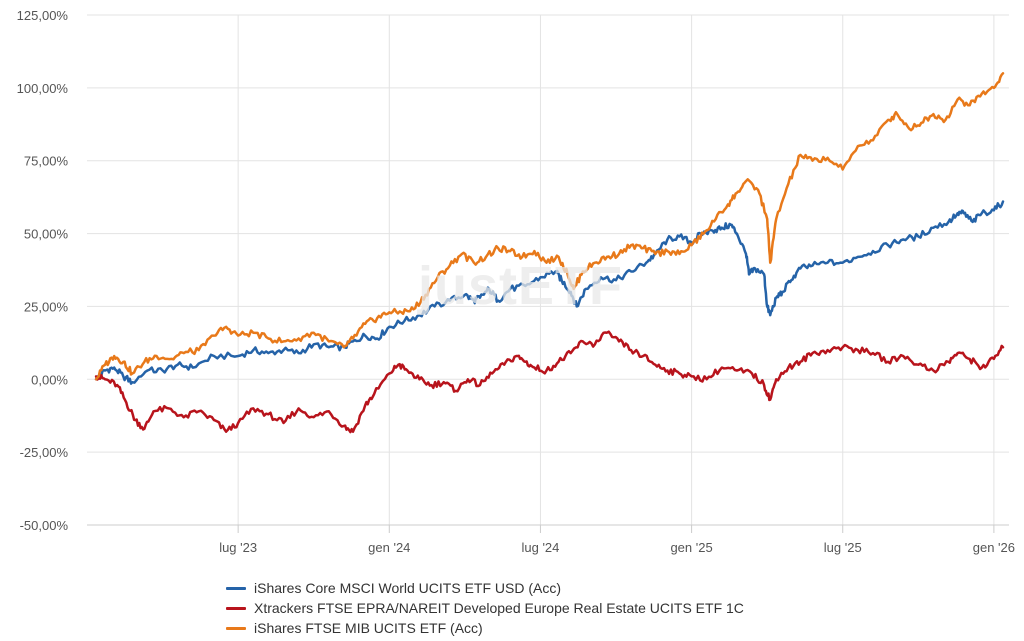 This screenshot has width=1024, height=641. What do you see at coordinates (236, 588) in the screenshot?
I see `legend-swatch-msci-world` at bounding box center [236, 588].